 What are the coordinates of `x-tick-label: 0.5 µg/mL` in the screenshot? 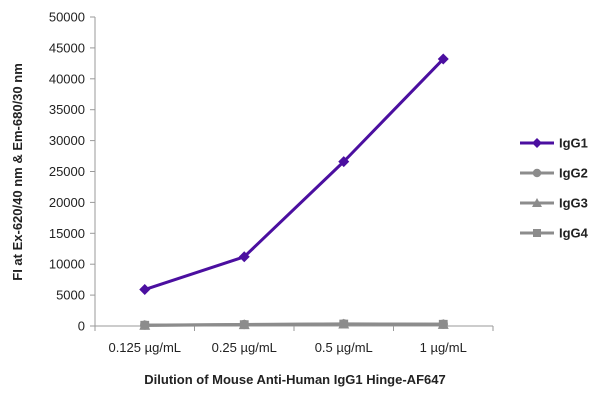 It's located at (344, 347).